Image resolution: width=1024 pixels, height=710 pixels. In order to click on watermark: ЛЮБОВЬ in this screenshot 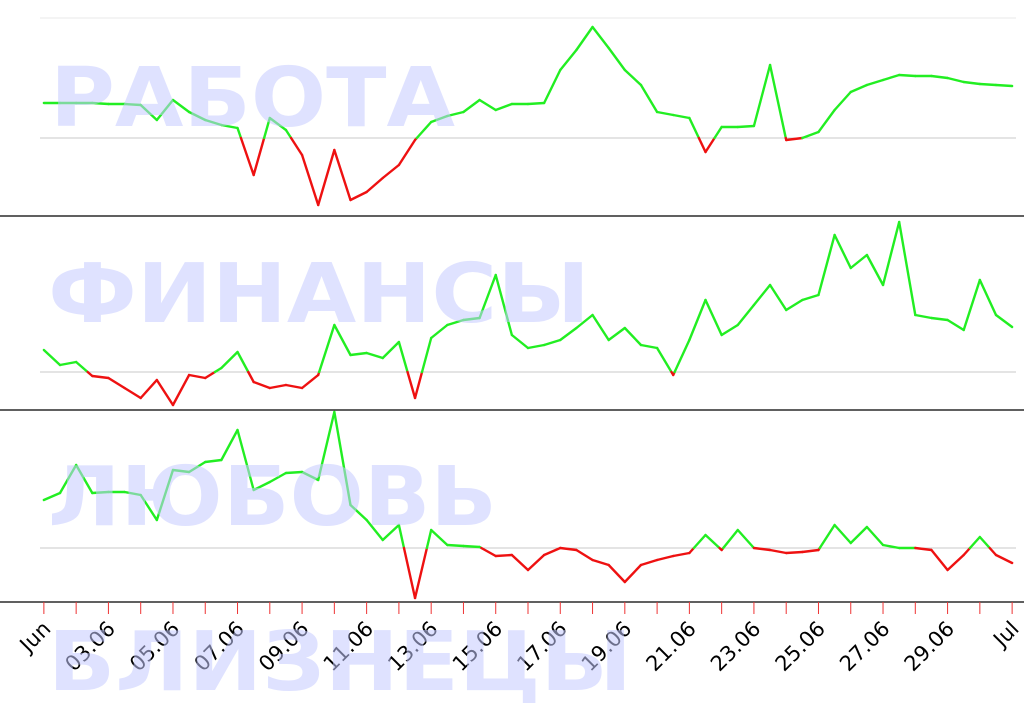, I will do `click(272, 497)`.